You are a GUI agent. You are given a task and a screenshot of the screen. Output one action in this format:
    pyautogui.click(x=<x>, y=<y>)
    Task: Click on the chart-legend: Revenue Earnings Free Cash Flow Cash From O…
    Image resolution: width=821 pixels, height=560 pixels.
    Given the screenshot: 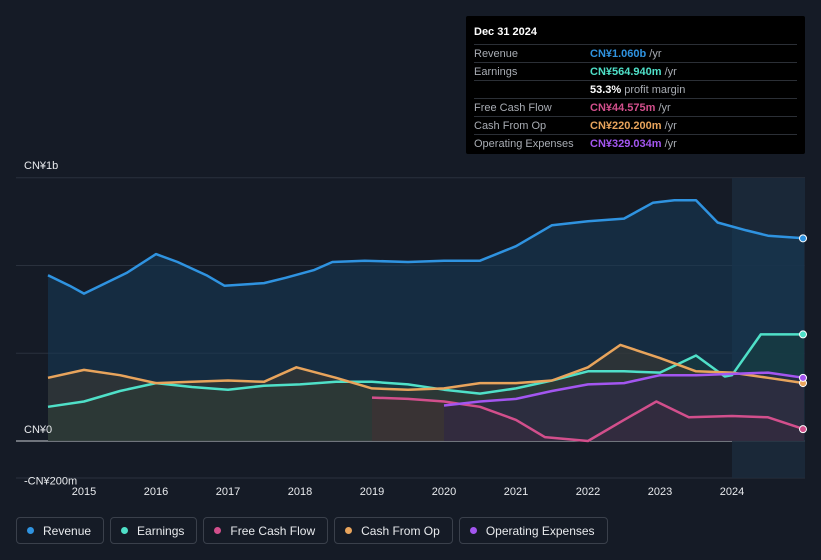 What is the action you would take?
    pyautogui.click(x=312, y=530)
    